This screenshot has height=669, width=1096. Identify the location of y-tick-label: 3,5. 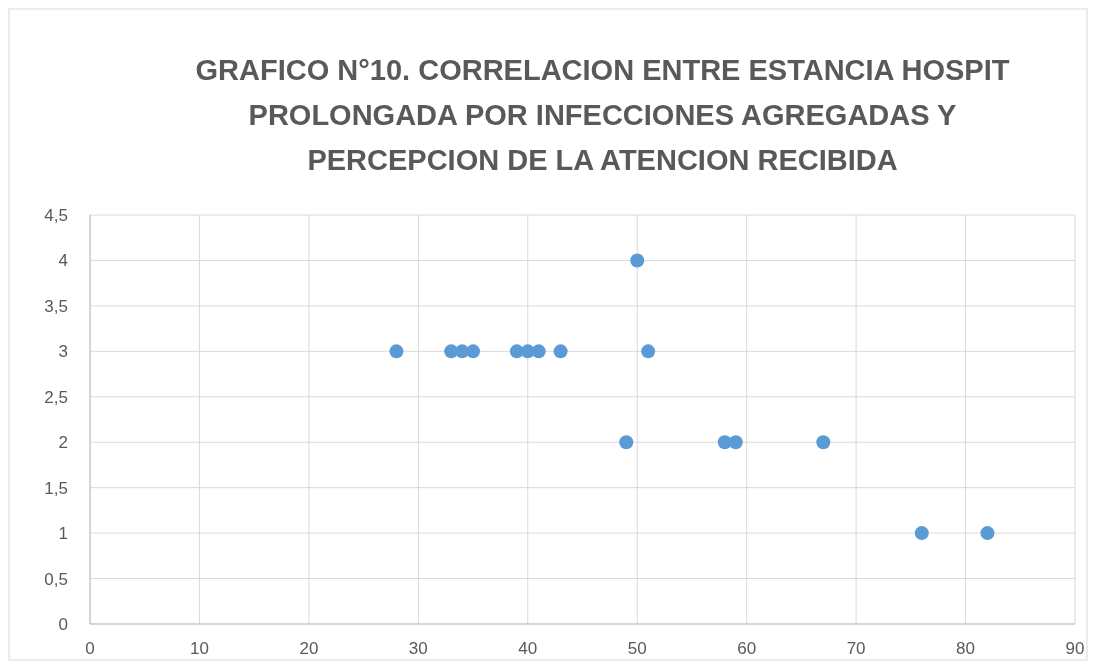
(56, 306).